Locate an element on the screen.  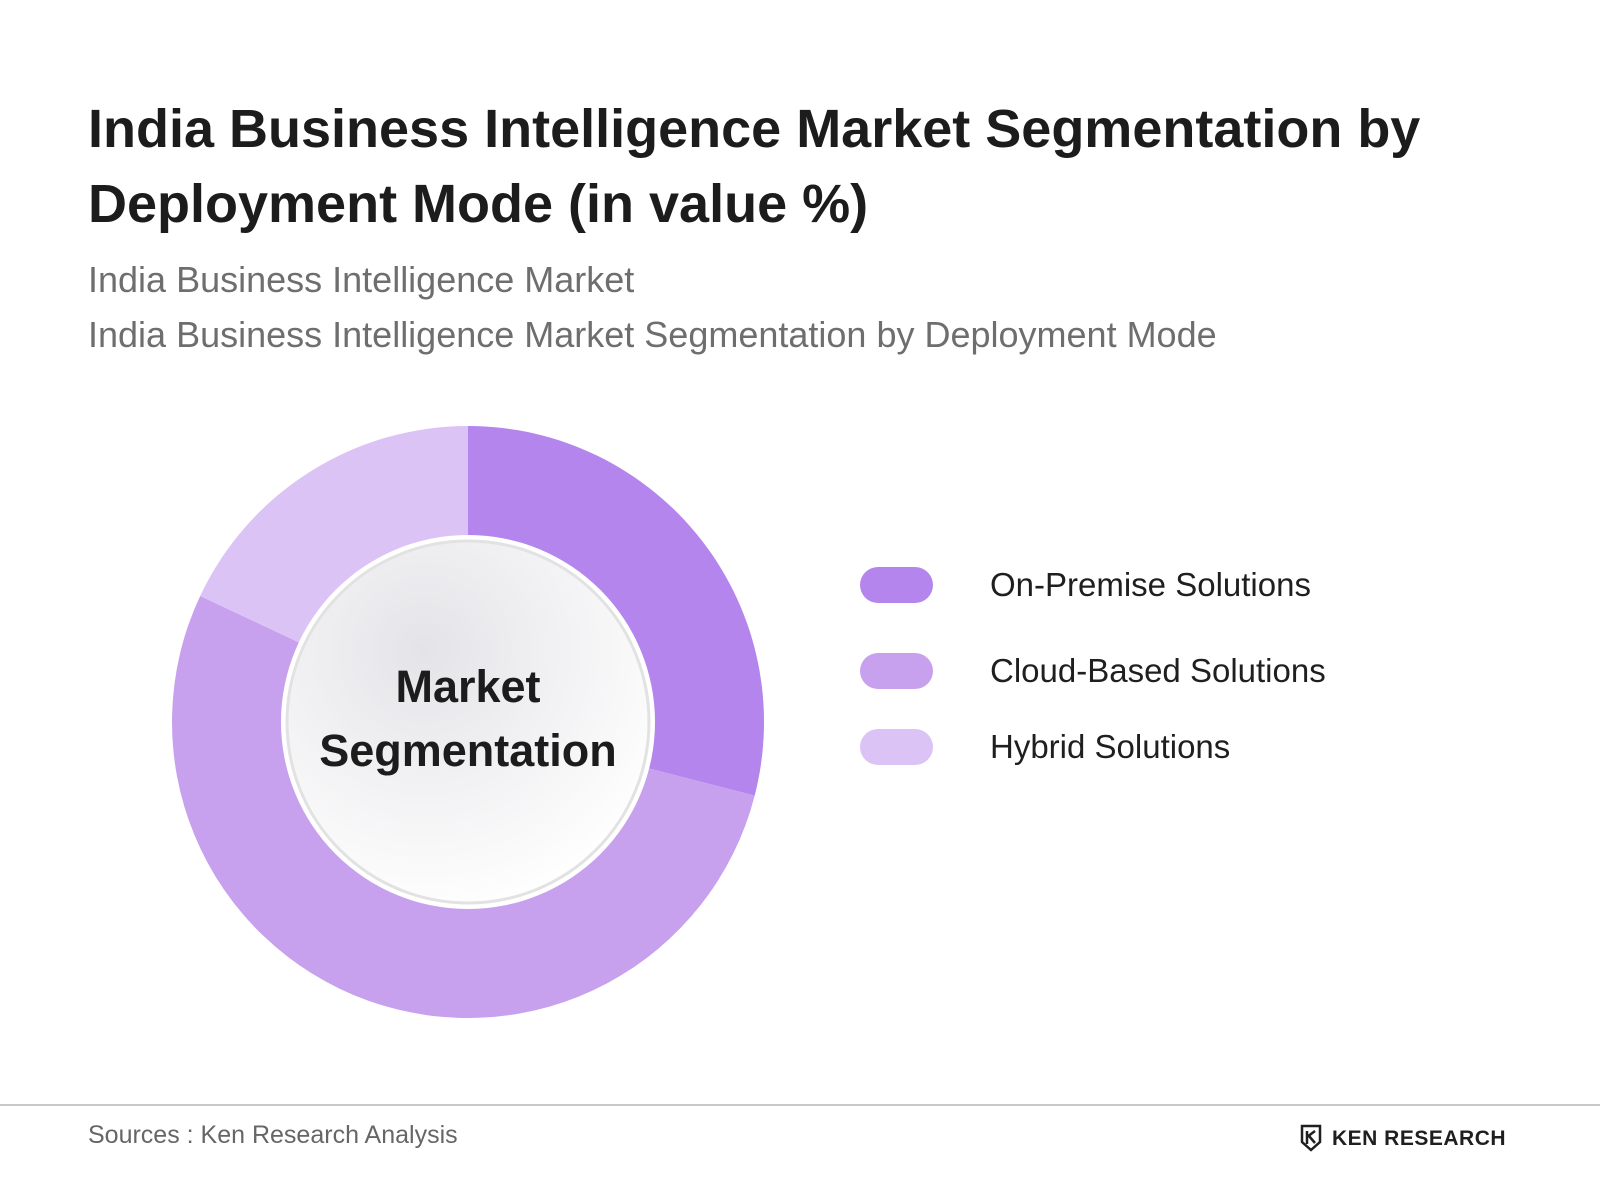
center-label-line-2: Segmentation is located at coordinates (468, 750).